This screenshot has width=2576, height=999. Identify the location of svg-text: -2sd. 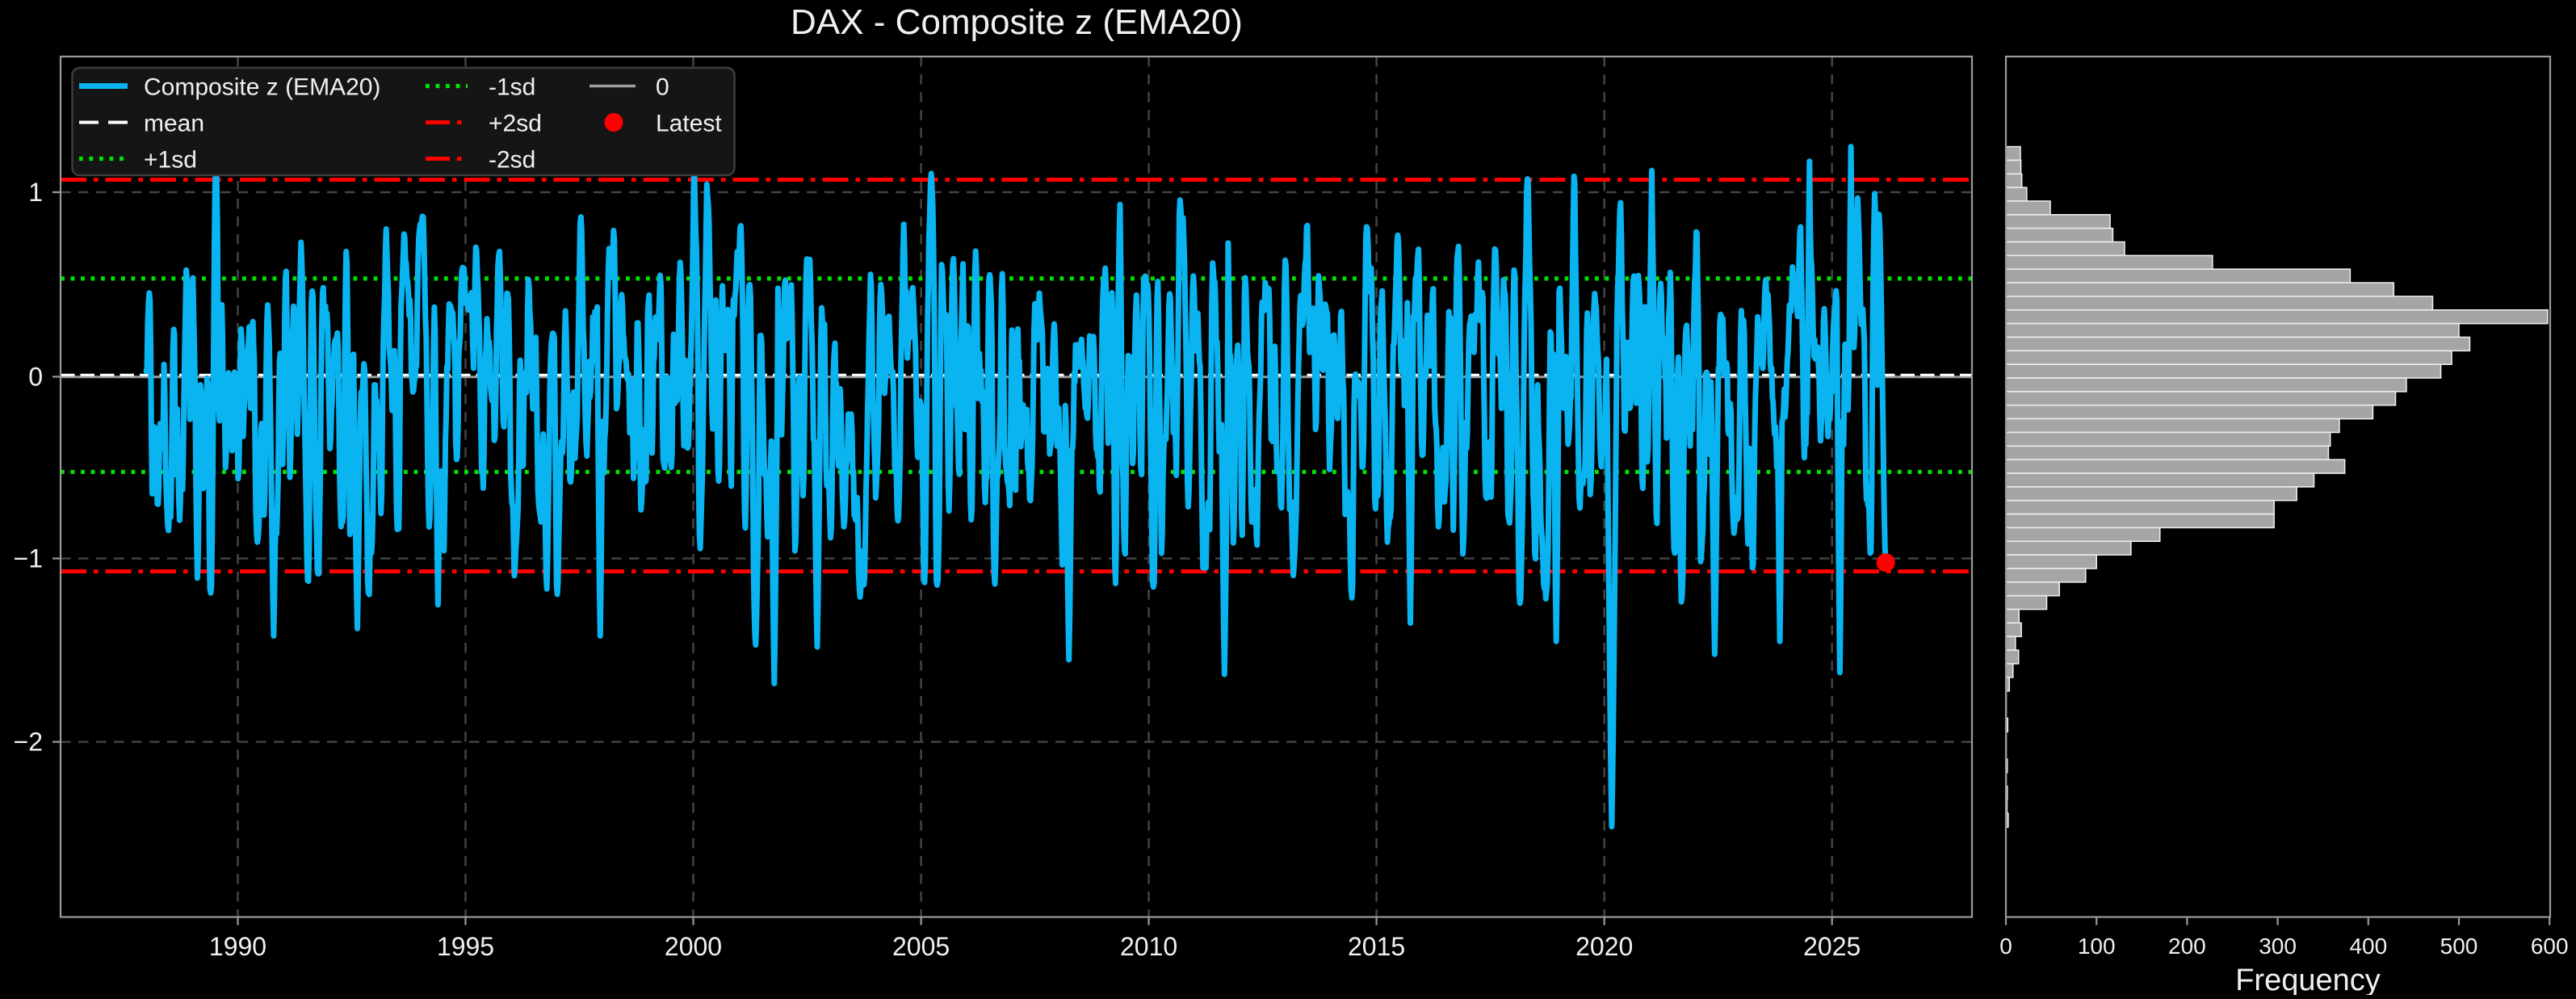
(512, 160).